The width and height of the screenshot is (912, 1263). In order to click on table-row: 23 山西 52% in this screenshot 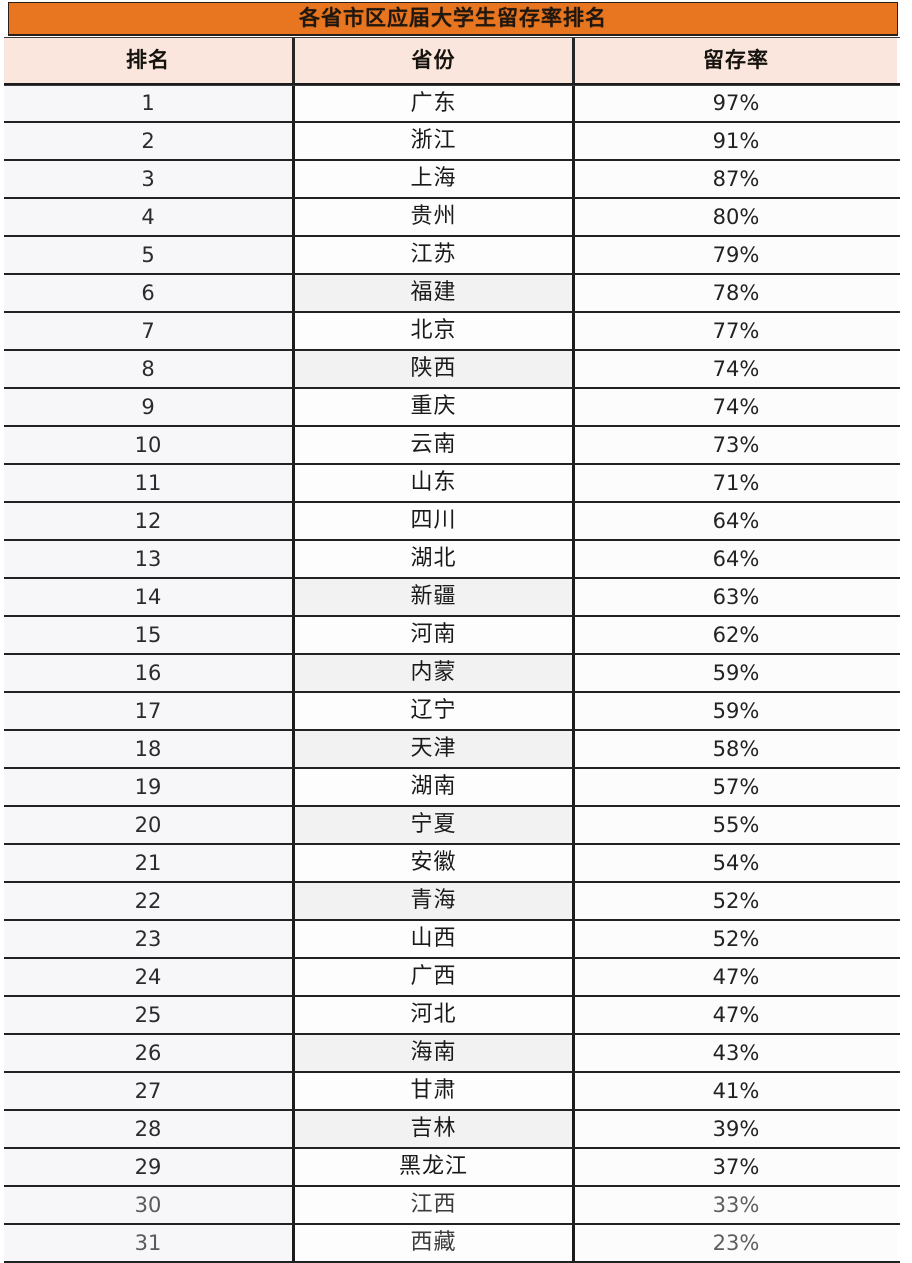, I will do `click(452, 940)`.